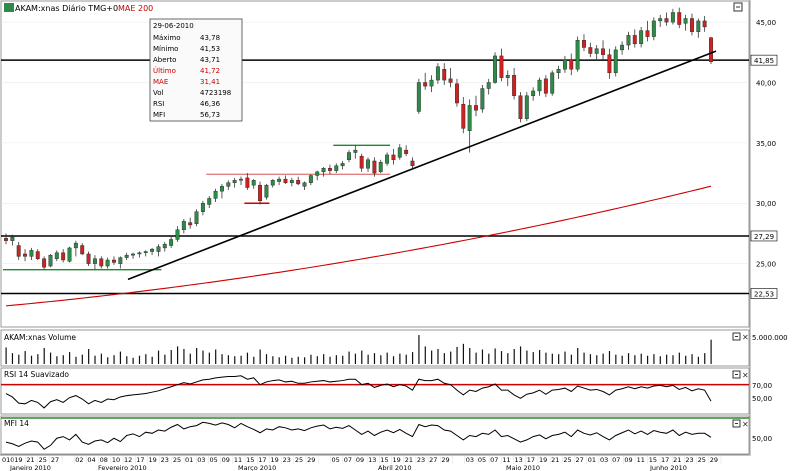 The image size is (800, 471). What do you see at coordinates (745, 424) in the screenshot?
I see `mfi-close-icon: ✕` at bounding box center [745, 424].